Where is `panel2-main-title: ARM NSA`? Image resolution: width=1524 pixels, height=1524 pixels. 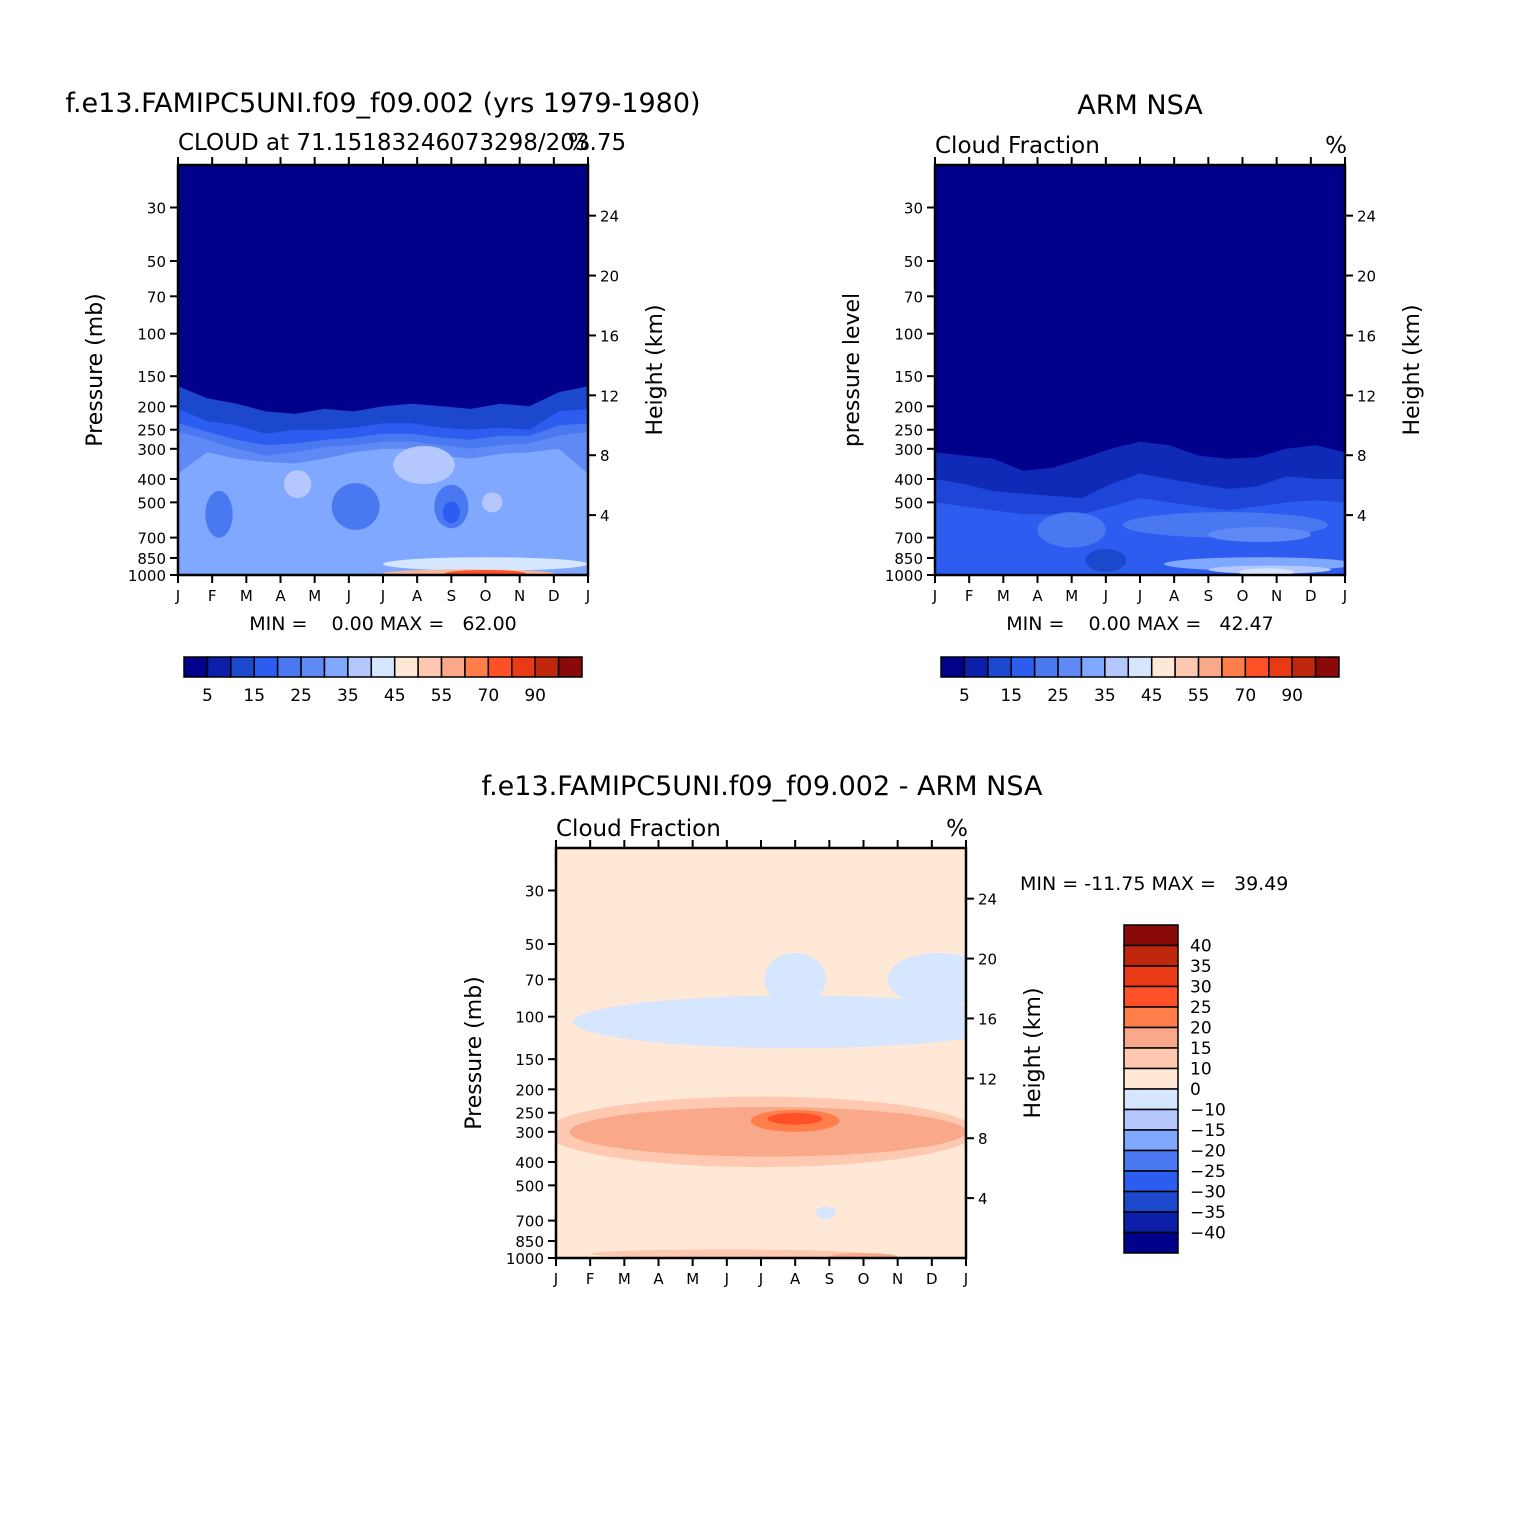
panel2-main-title: ARM NSA is located at coordinates (1140, 105).